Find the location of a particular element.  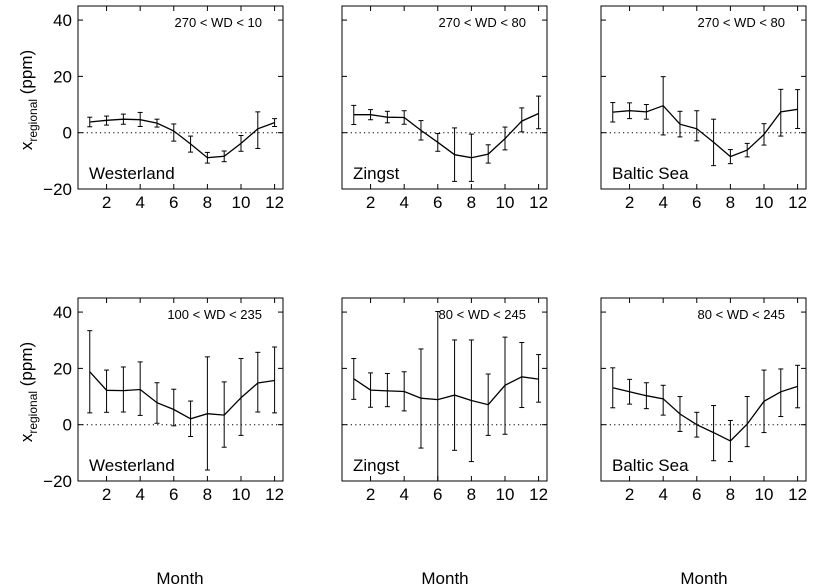

panel-baltic-sea-onshore: 2 4 6 8 10 12 80 < WD < 245 Baltic Sea is located at coordinates (703, 400).